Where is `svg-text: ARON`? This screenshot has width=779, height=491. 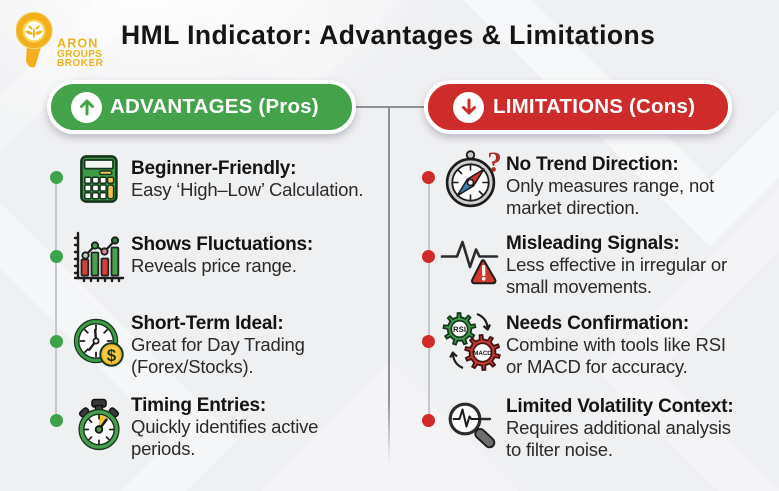
svg-text: ARON is located at coordinates (77, 44).